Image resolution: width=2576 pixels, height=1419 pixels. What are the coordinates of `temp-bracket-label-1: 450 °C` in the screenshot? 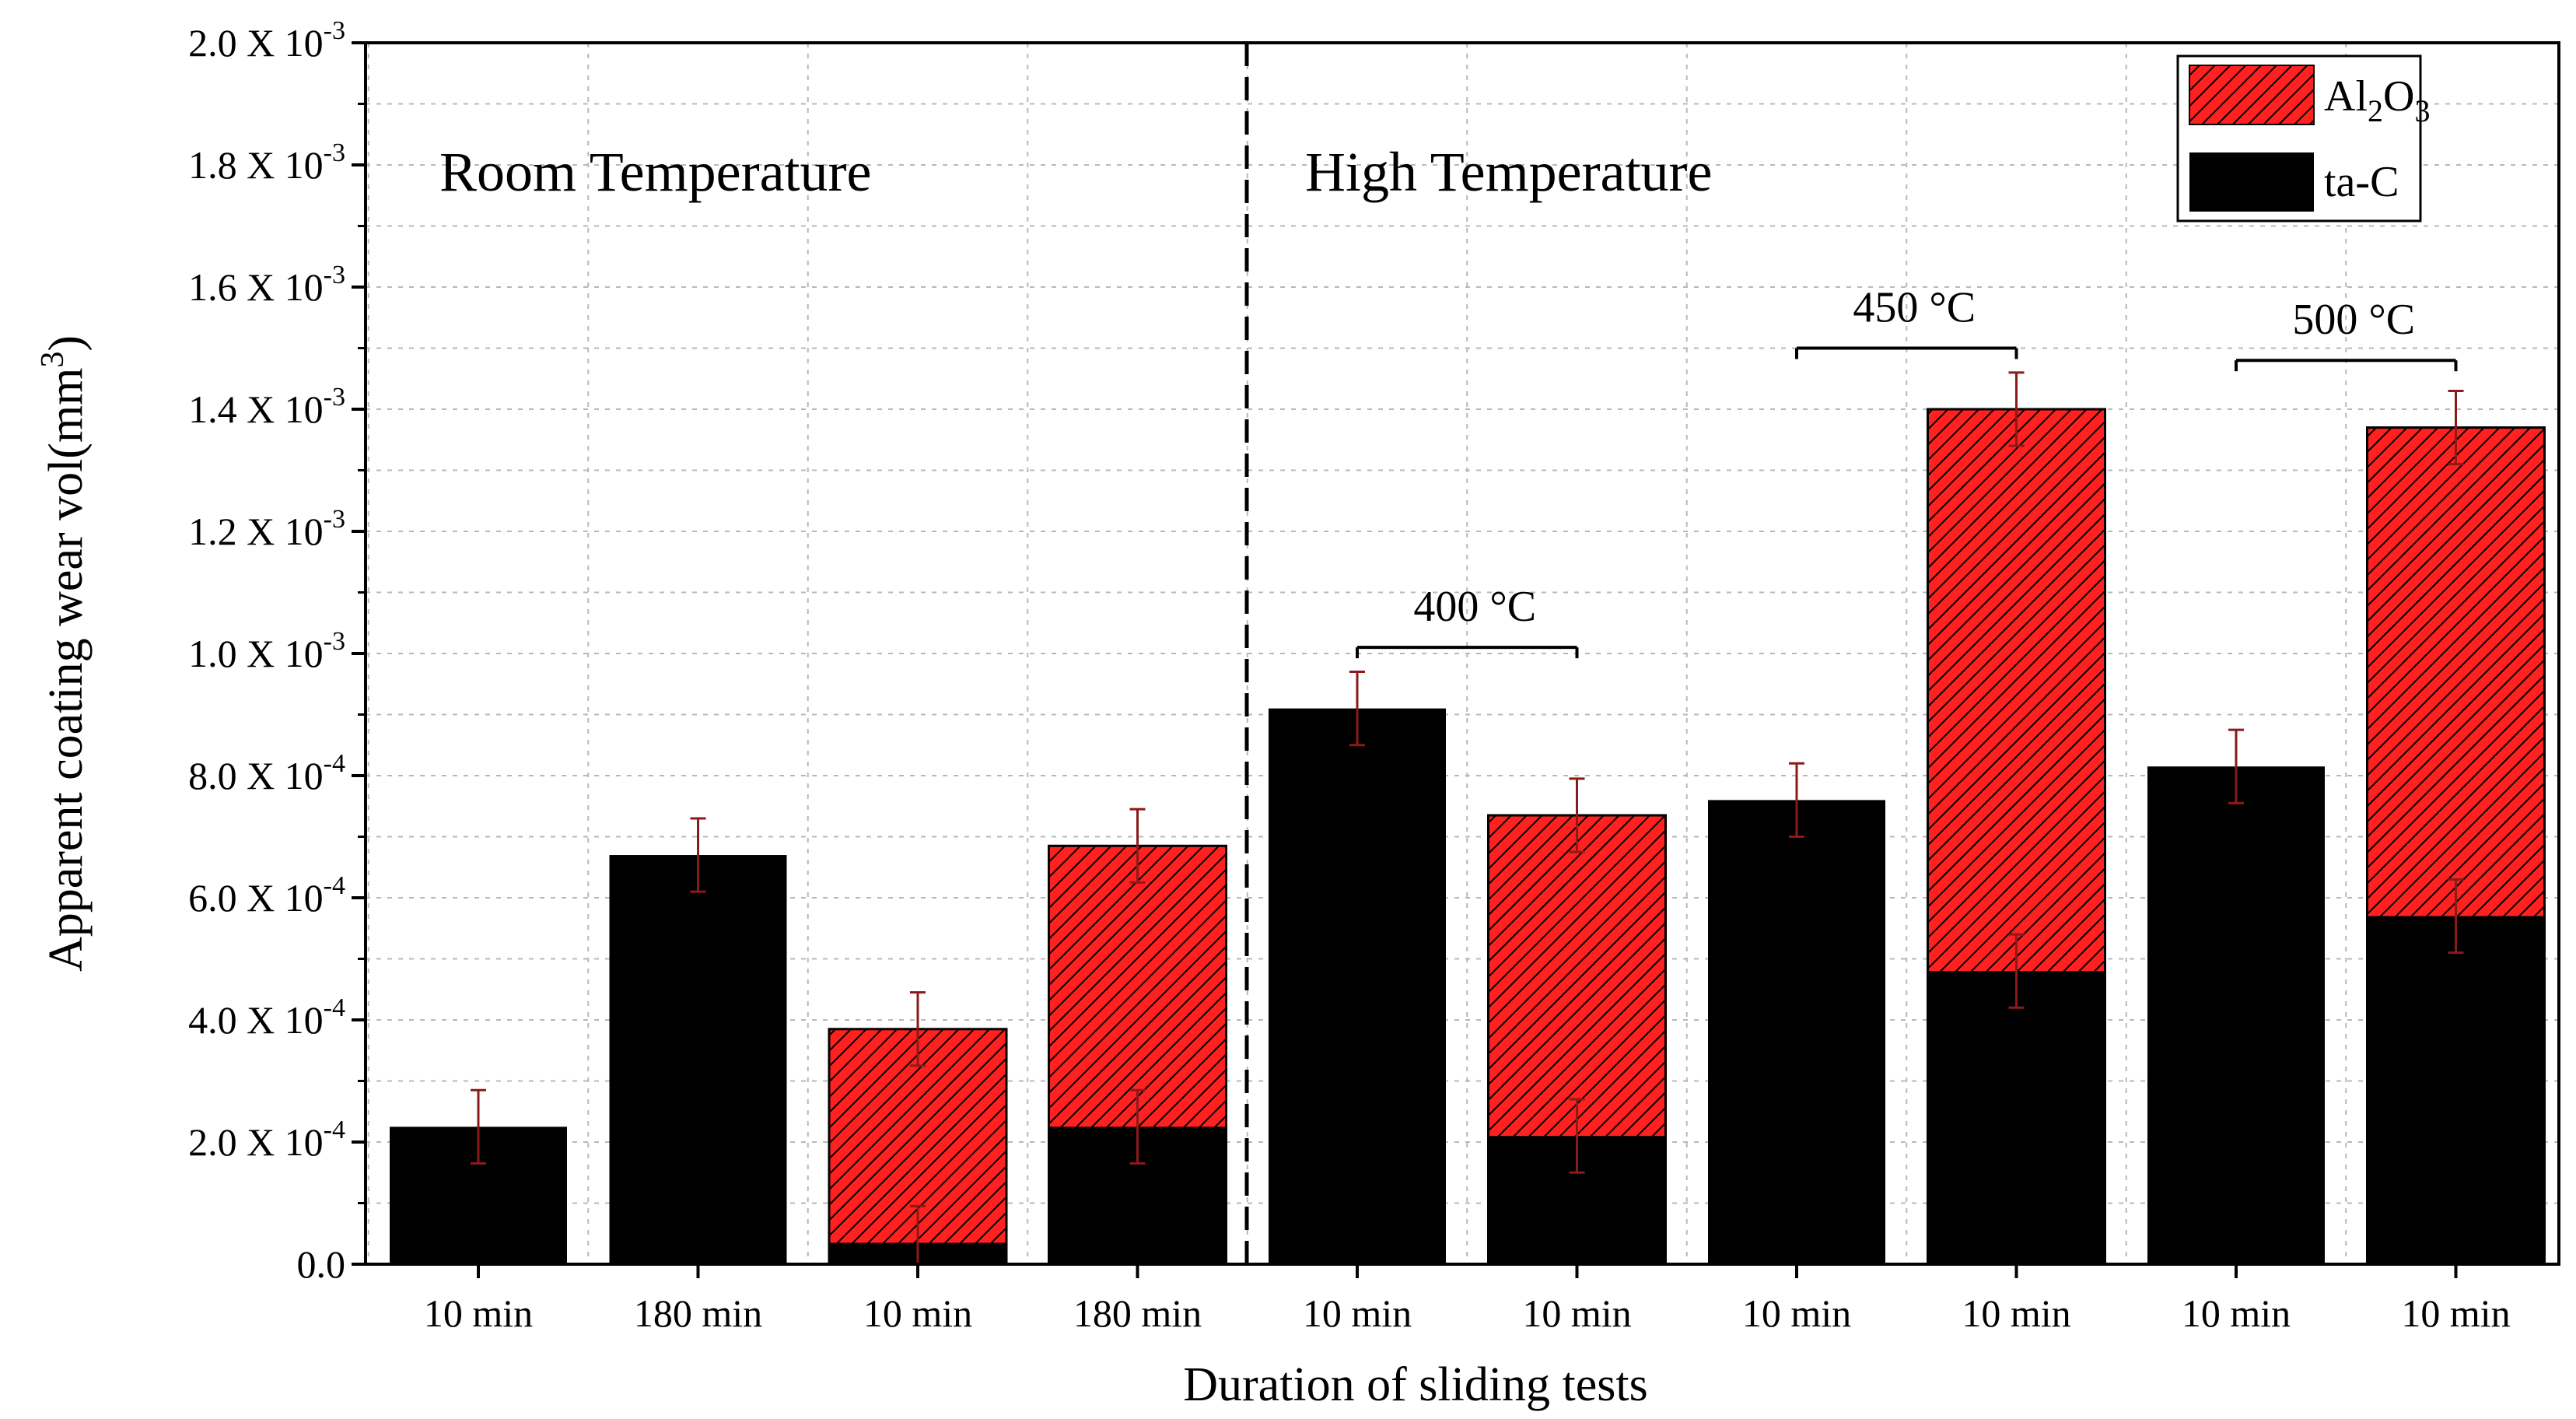 It's located at (1914, 308).